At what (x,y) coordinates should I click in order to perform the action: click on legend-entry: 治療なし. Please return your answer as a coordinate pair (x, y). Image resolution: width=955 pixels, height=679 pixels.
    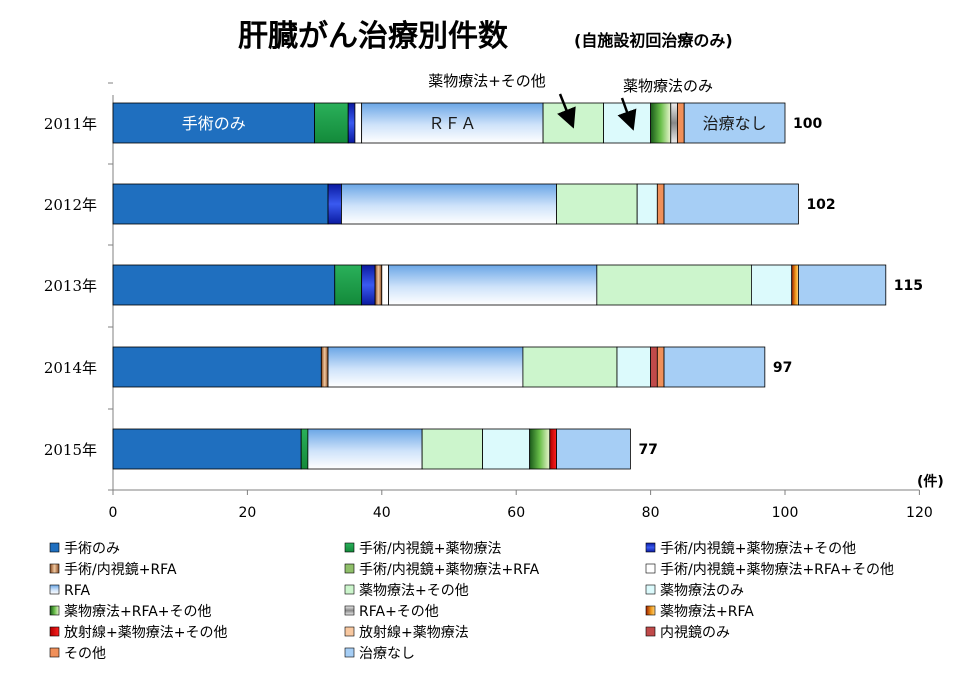
    Looking at the image, I should click on (387, 653).